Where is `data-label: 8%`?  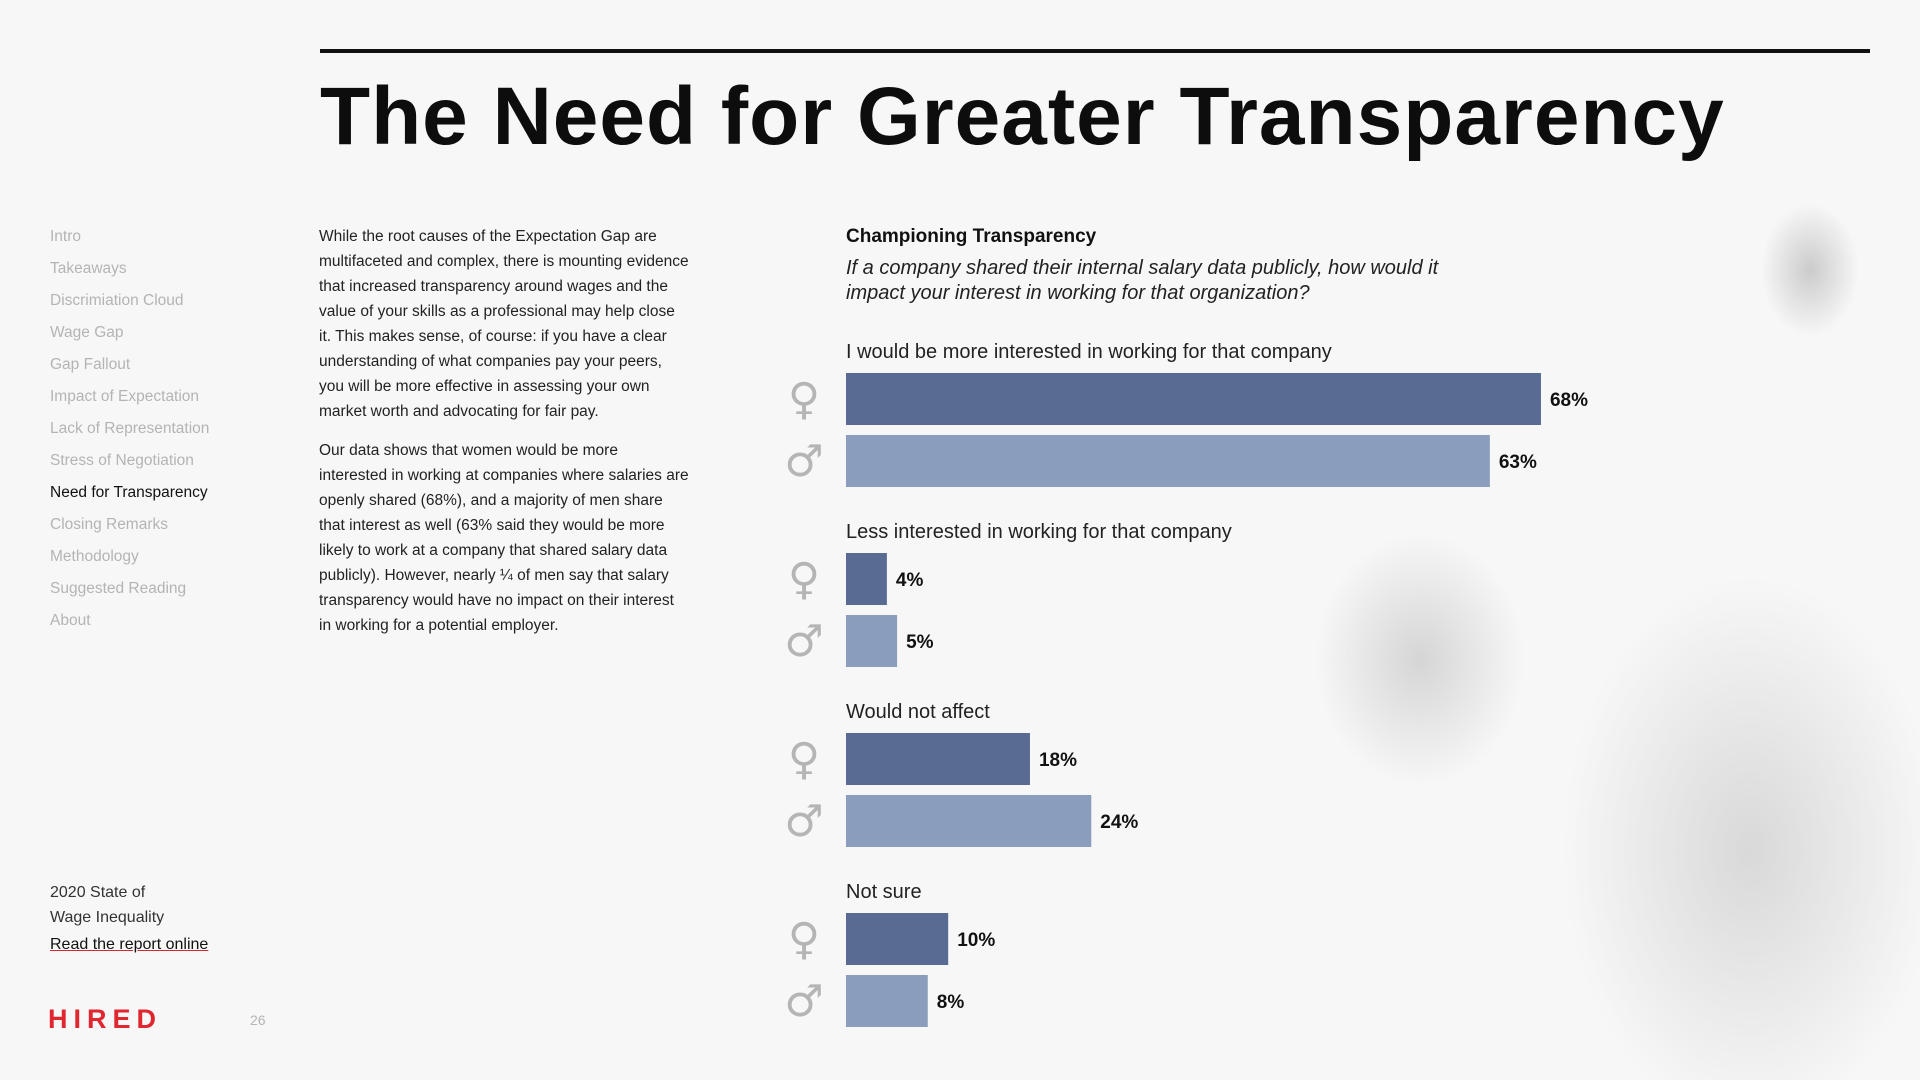 data-label: 8% is located at coordinates (951, 1002).